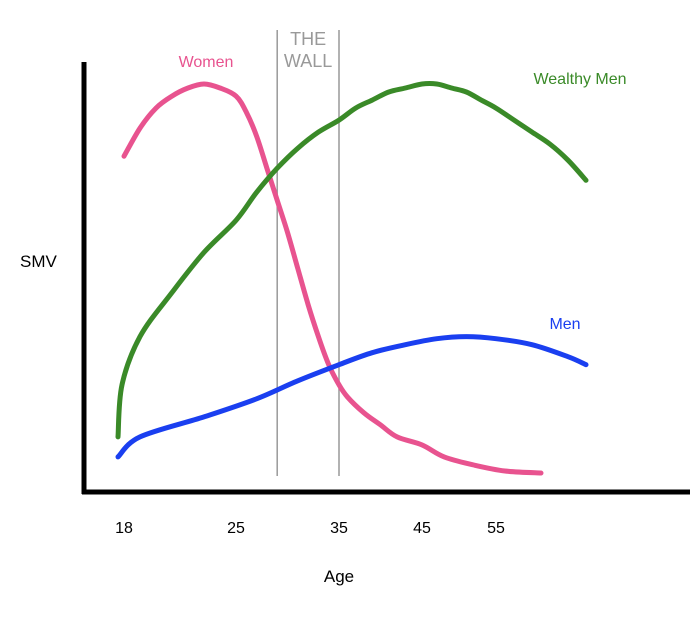 Image resolution: width=690 pixels, height=626 pixels. I want to click on x-tick-label: 55, so click(496, 528).